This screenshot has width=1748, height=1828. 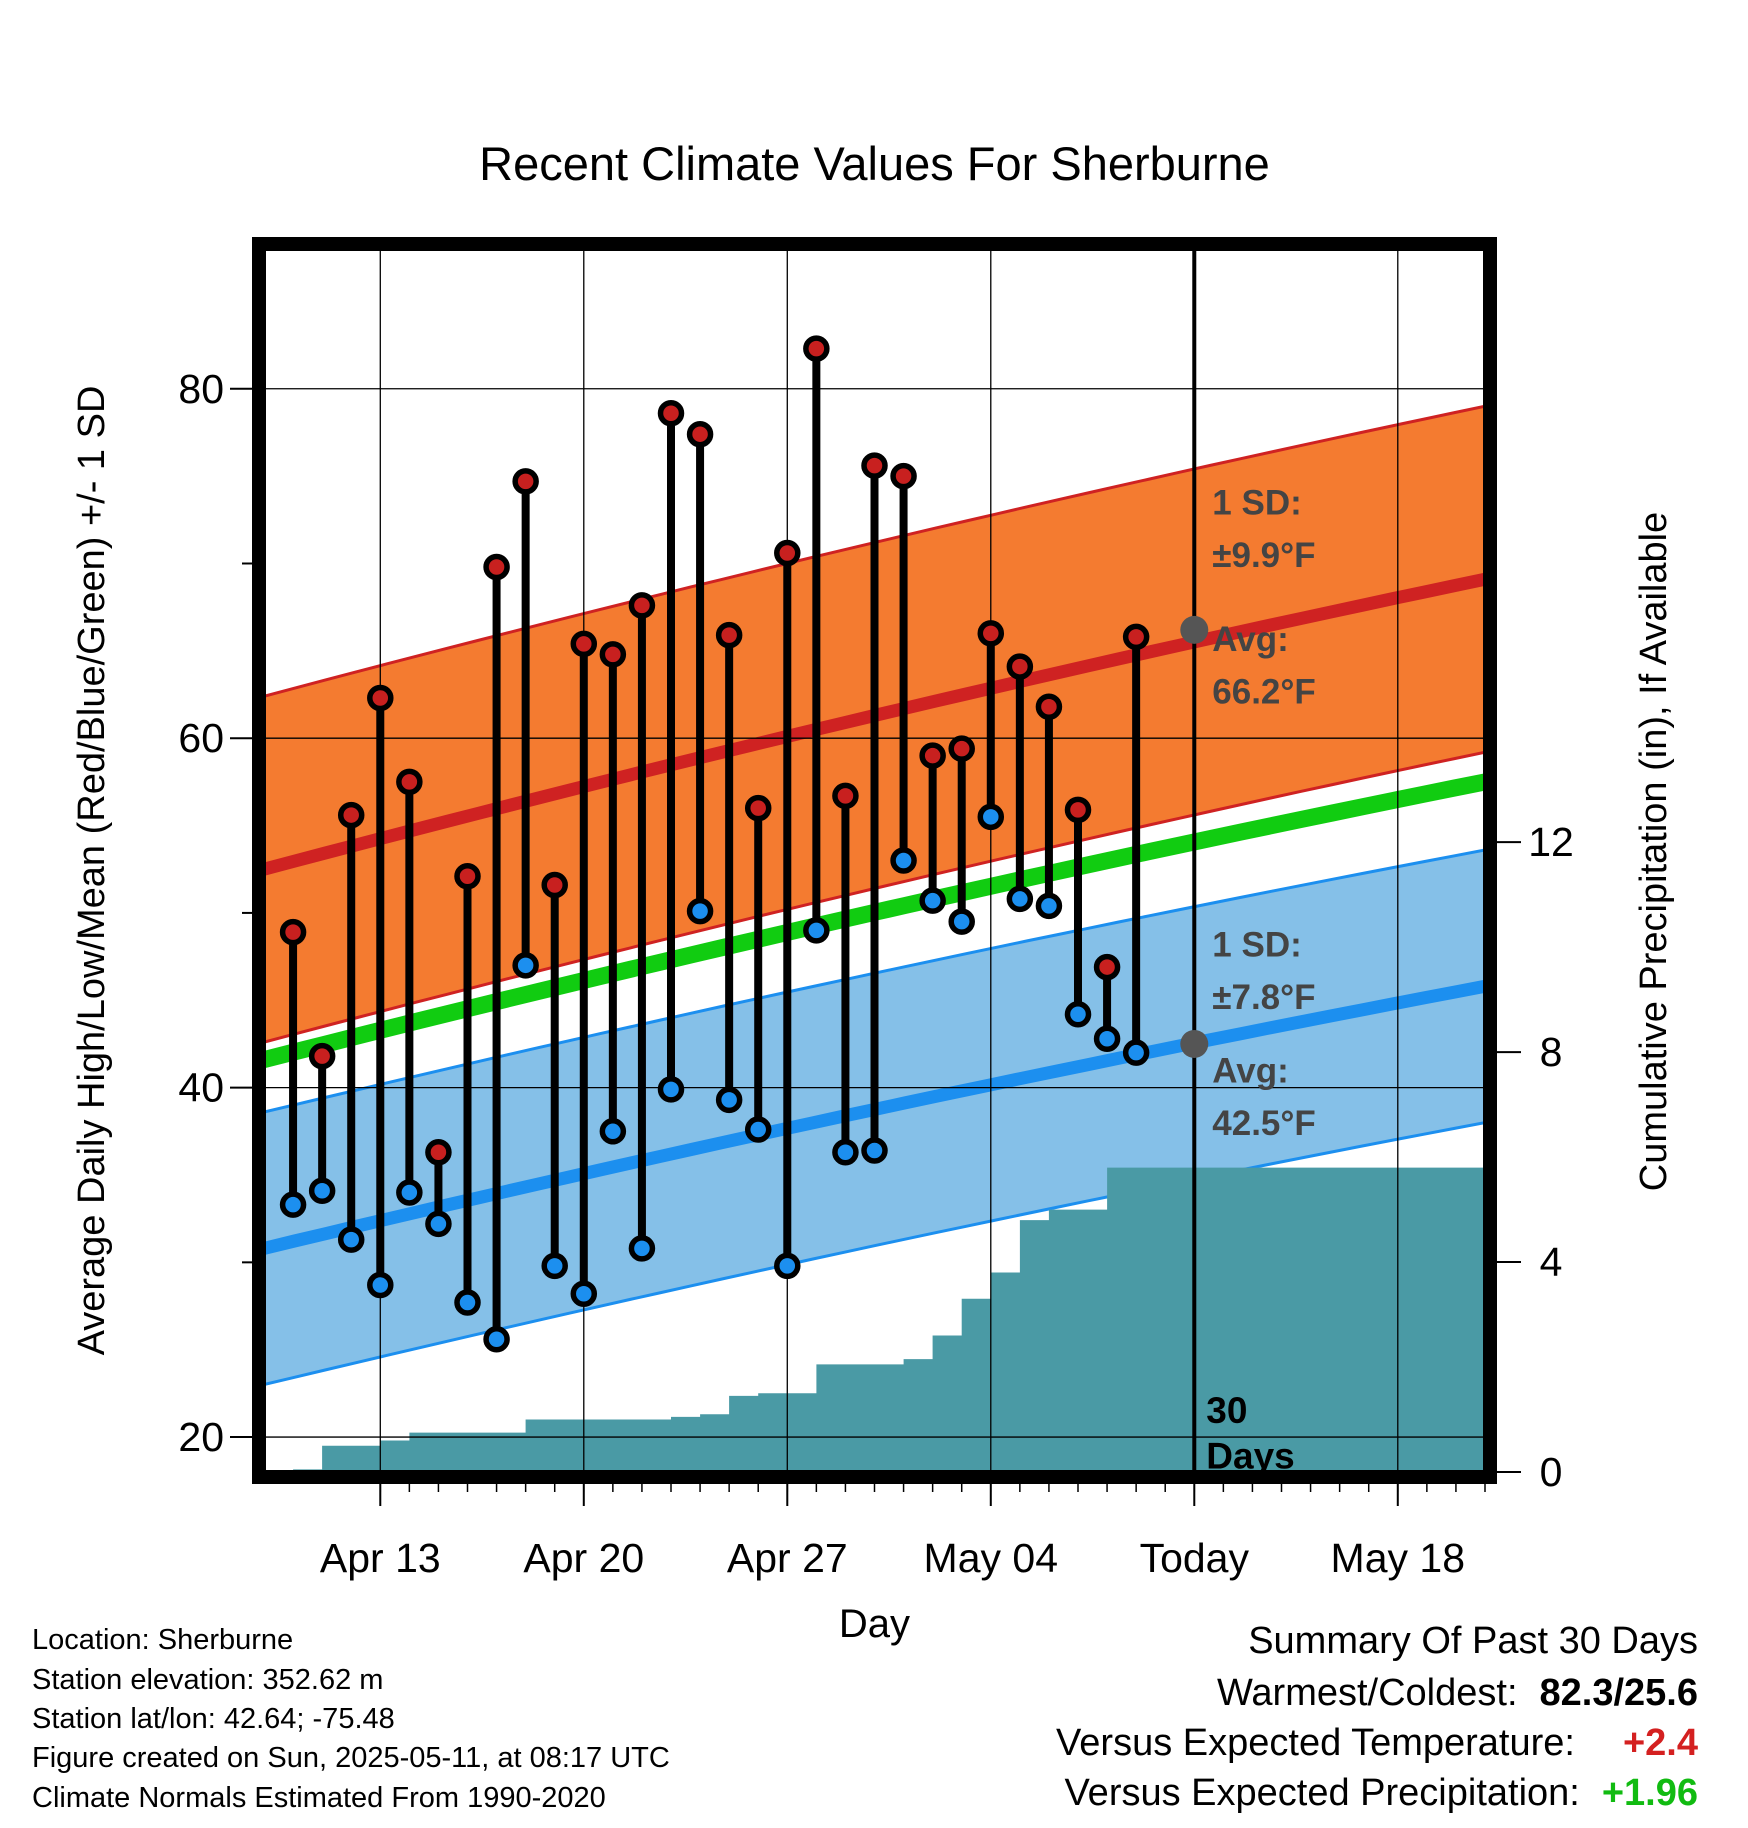 I want to click on summary-precipitation-label: Versus Expected Precipitation:, so click(x=1322, y=1793).